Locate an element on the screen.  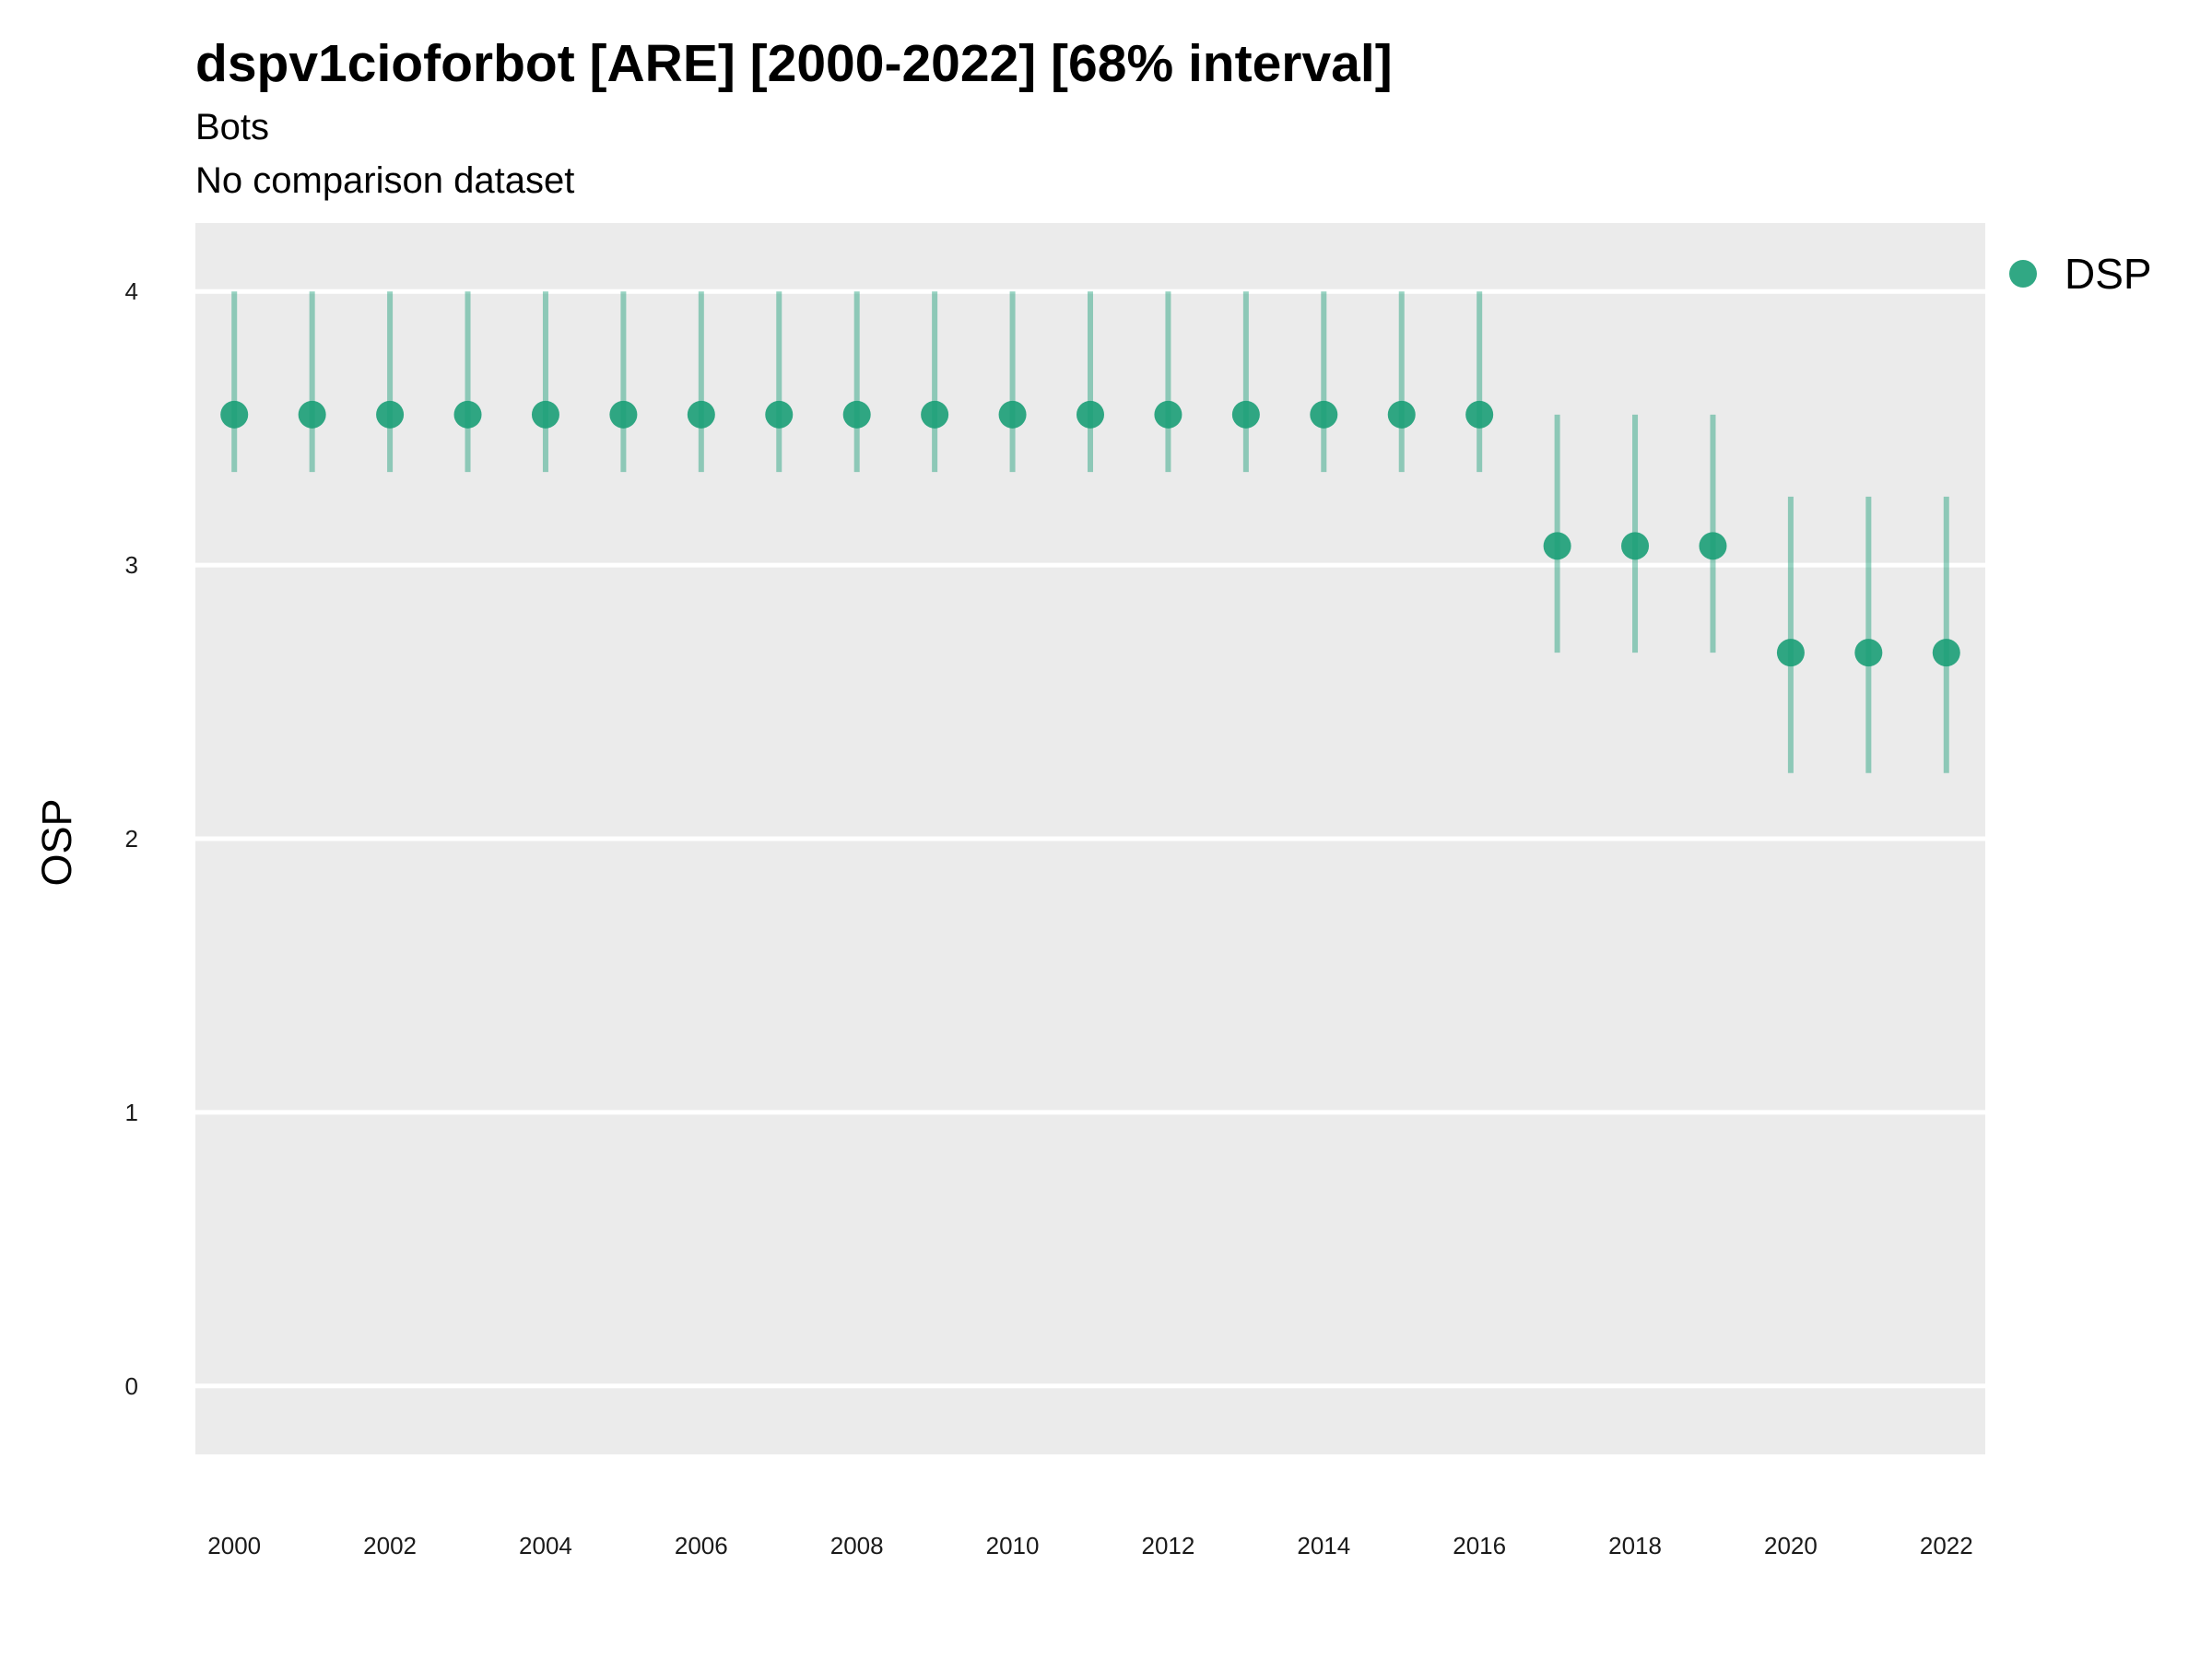
y-tick-labels: 0 1 2 3 4 is located at coordinates (131, 838).